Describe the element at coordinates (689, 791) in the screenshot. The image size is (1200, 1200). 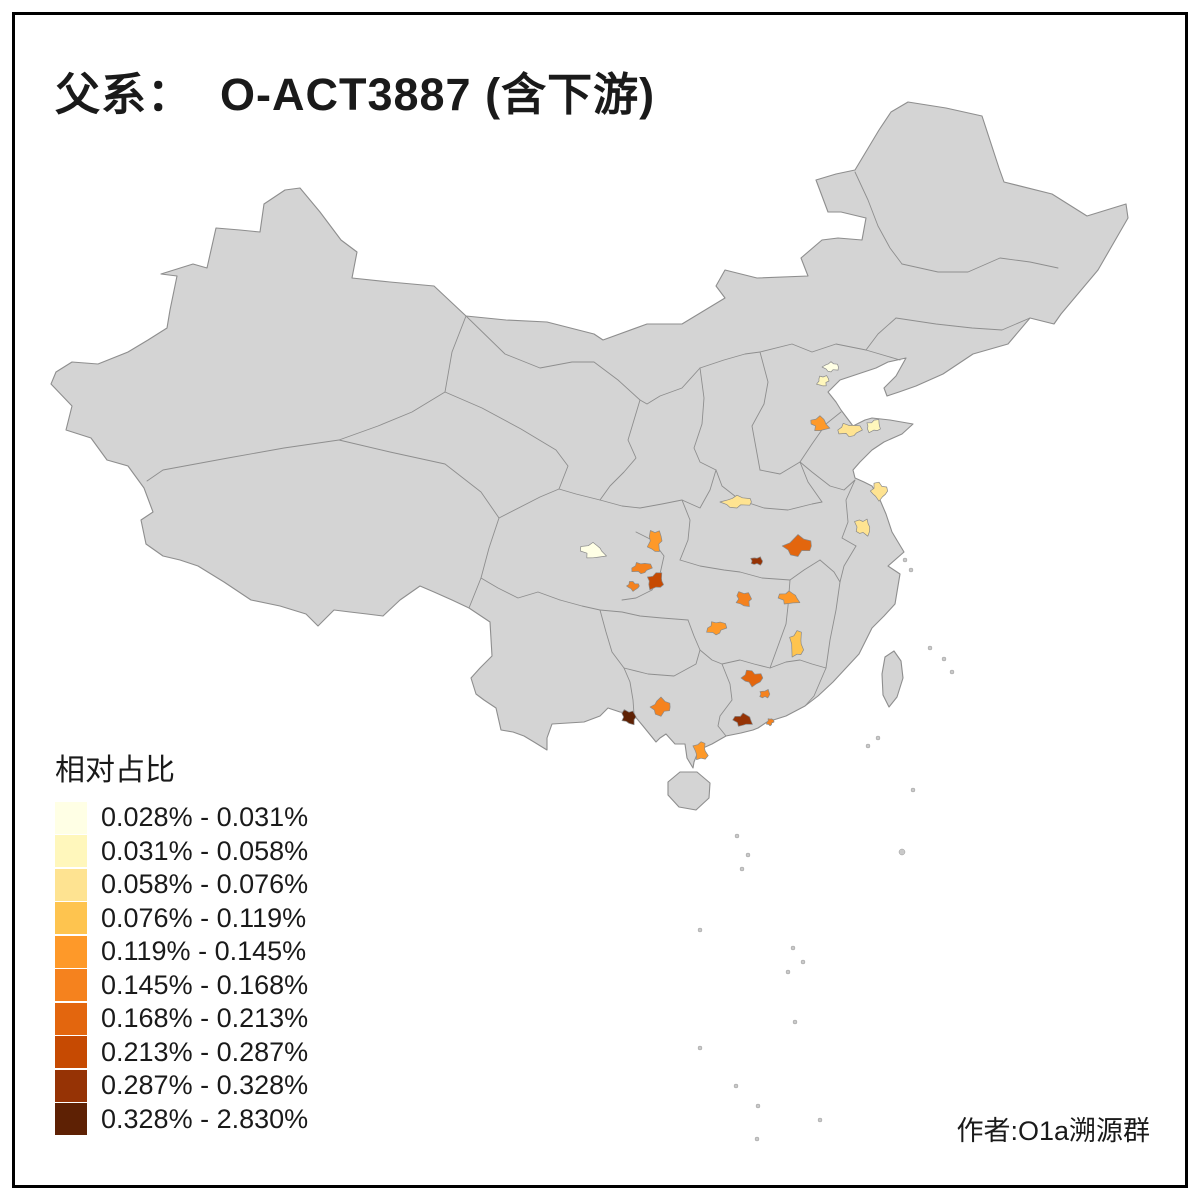
I see `hainan-island` at that location.